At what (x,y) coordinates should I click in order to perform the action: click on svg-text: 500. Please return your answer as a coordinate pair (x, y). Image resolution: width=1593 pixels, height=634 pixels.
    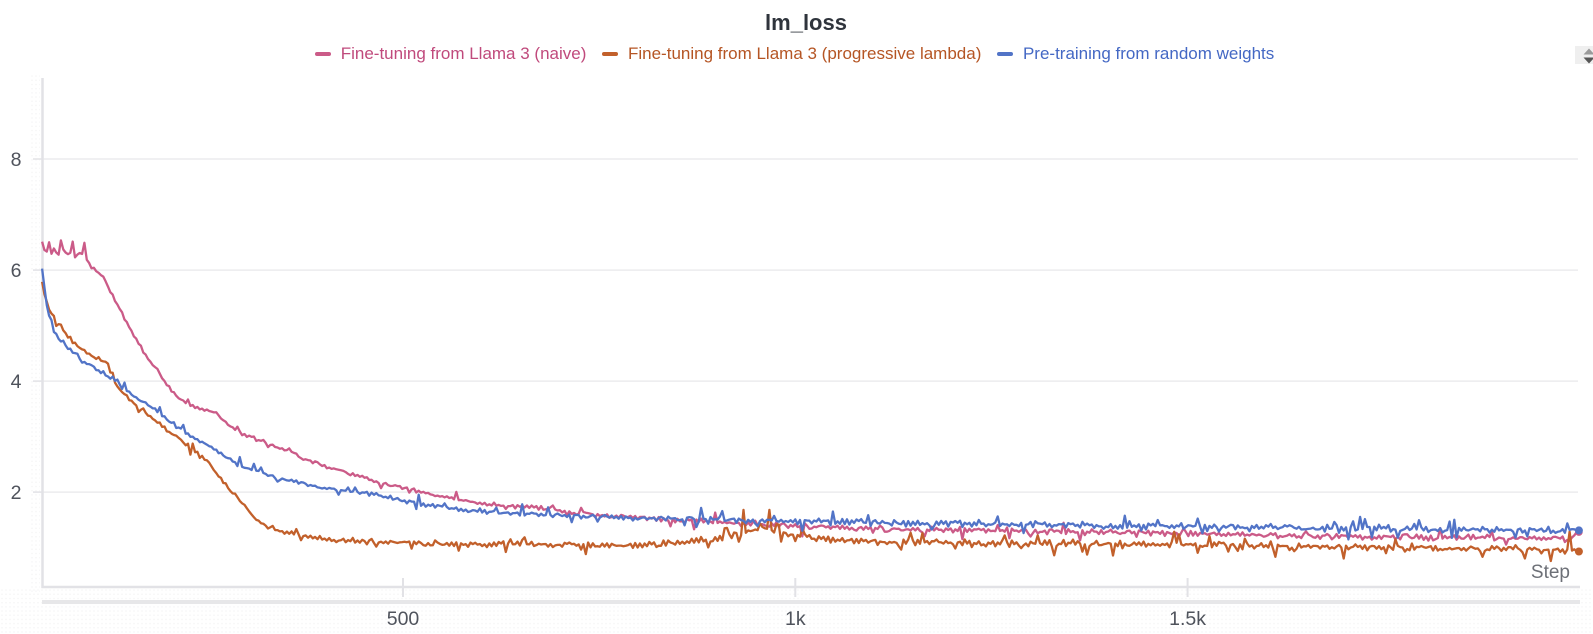
    Looking at the image, I should click on (403, 619).